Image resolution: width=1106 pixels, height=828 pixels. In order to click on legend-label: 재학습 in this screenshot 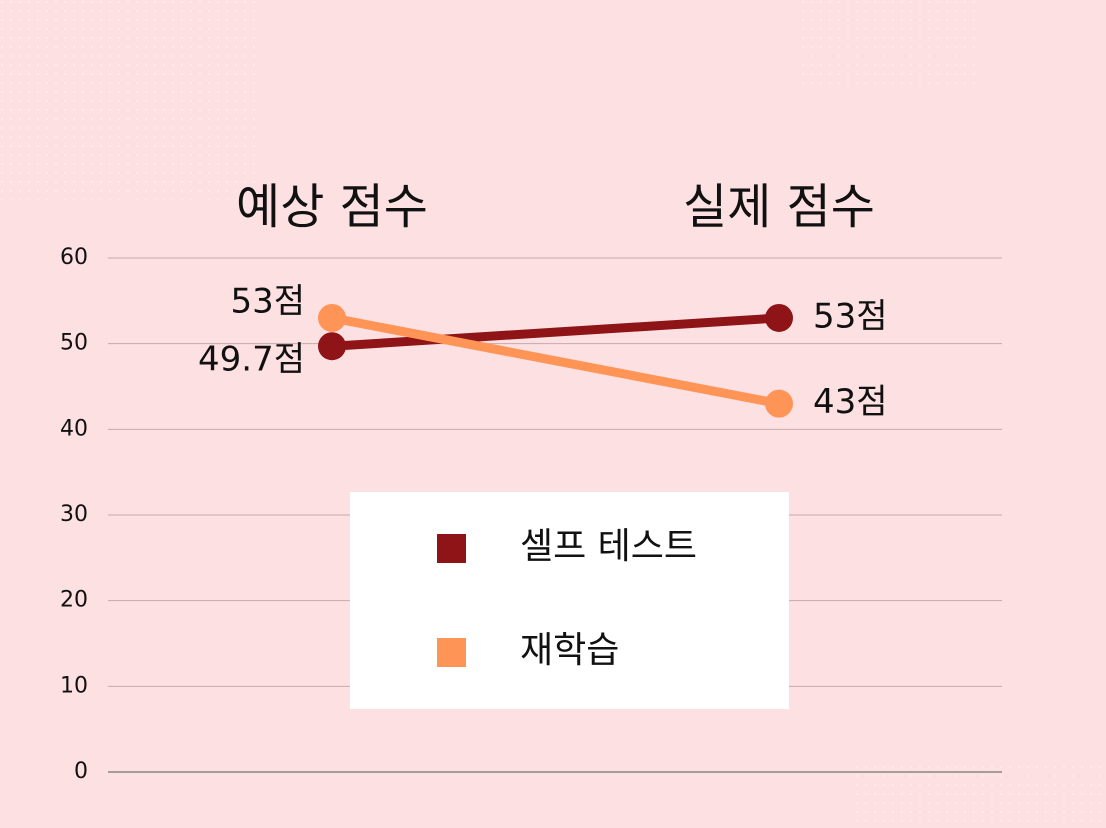, I will do `click(569, 650)`.